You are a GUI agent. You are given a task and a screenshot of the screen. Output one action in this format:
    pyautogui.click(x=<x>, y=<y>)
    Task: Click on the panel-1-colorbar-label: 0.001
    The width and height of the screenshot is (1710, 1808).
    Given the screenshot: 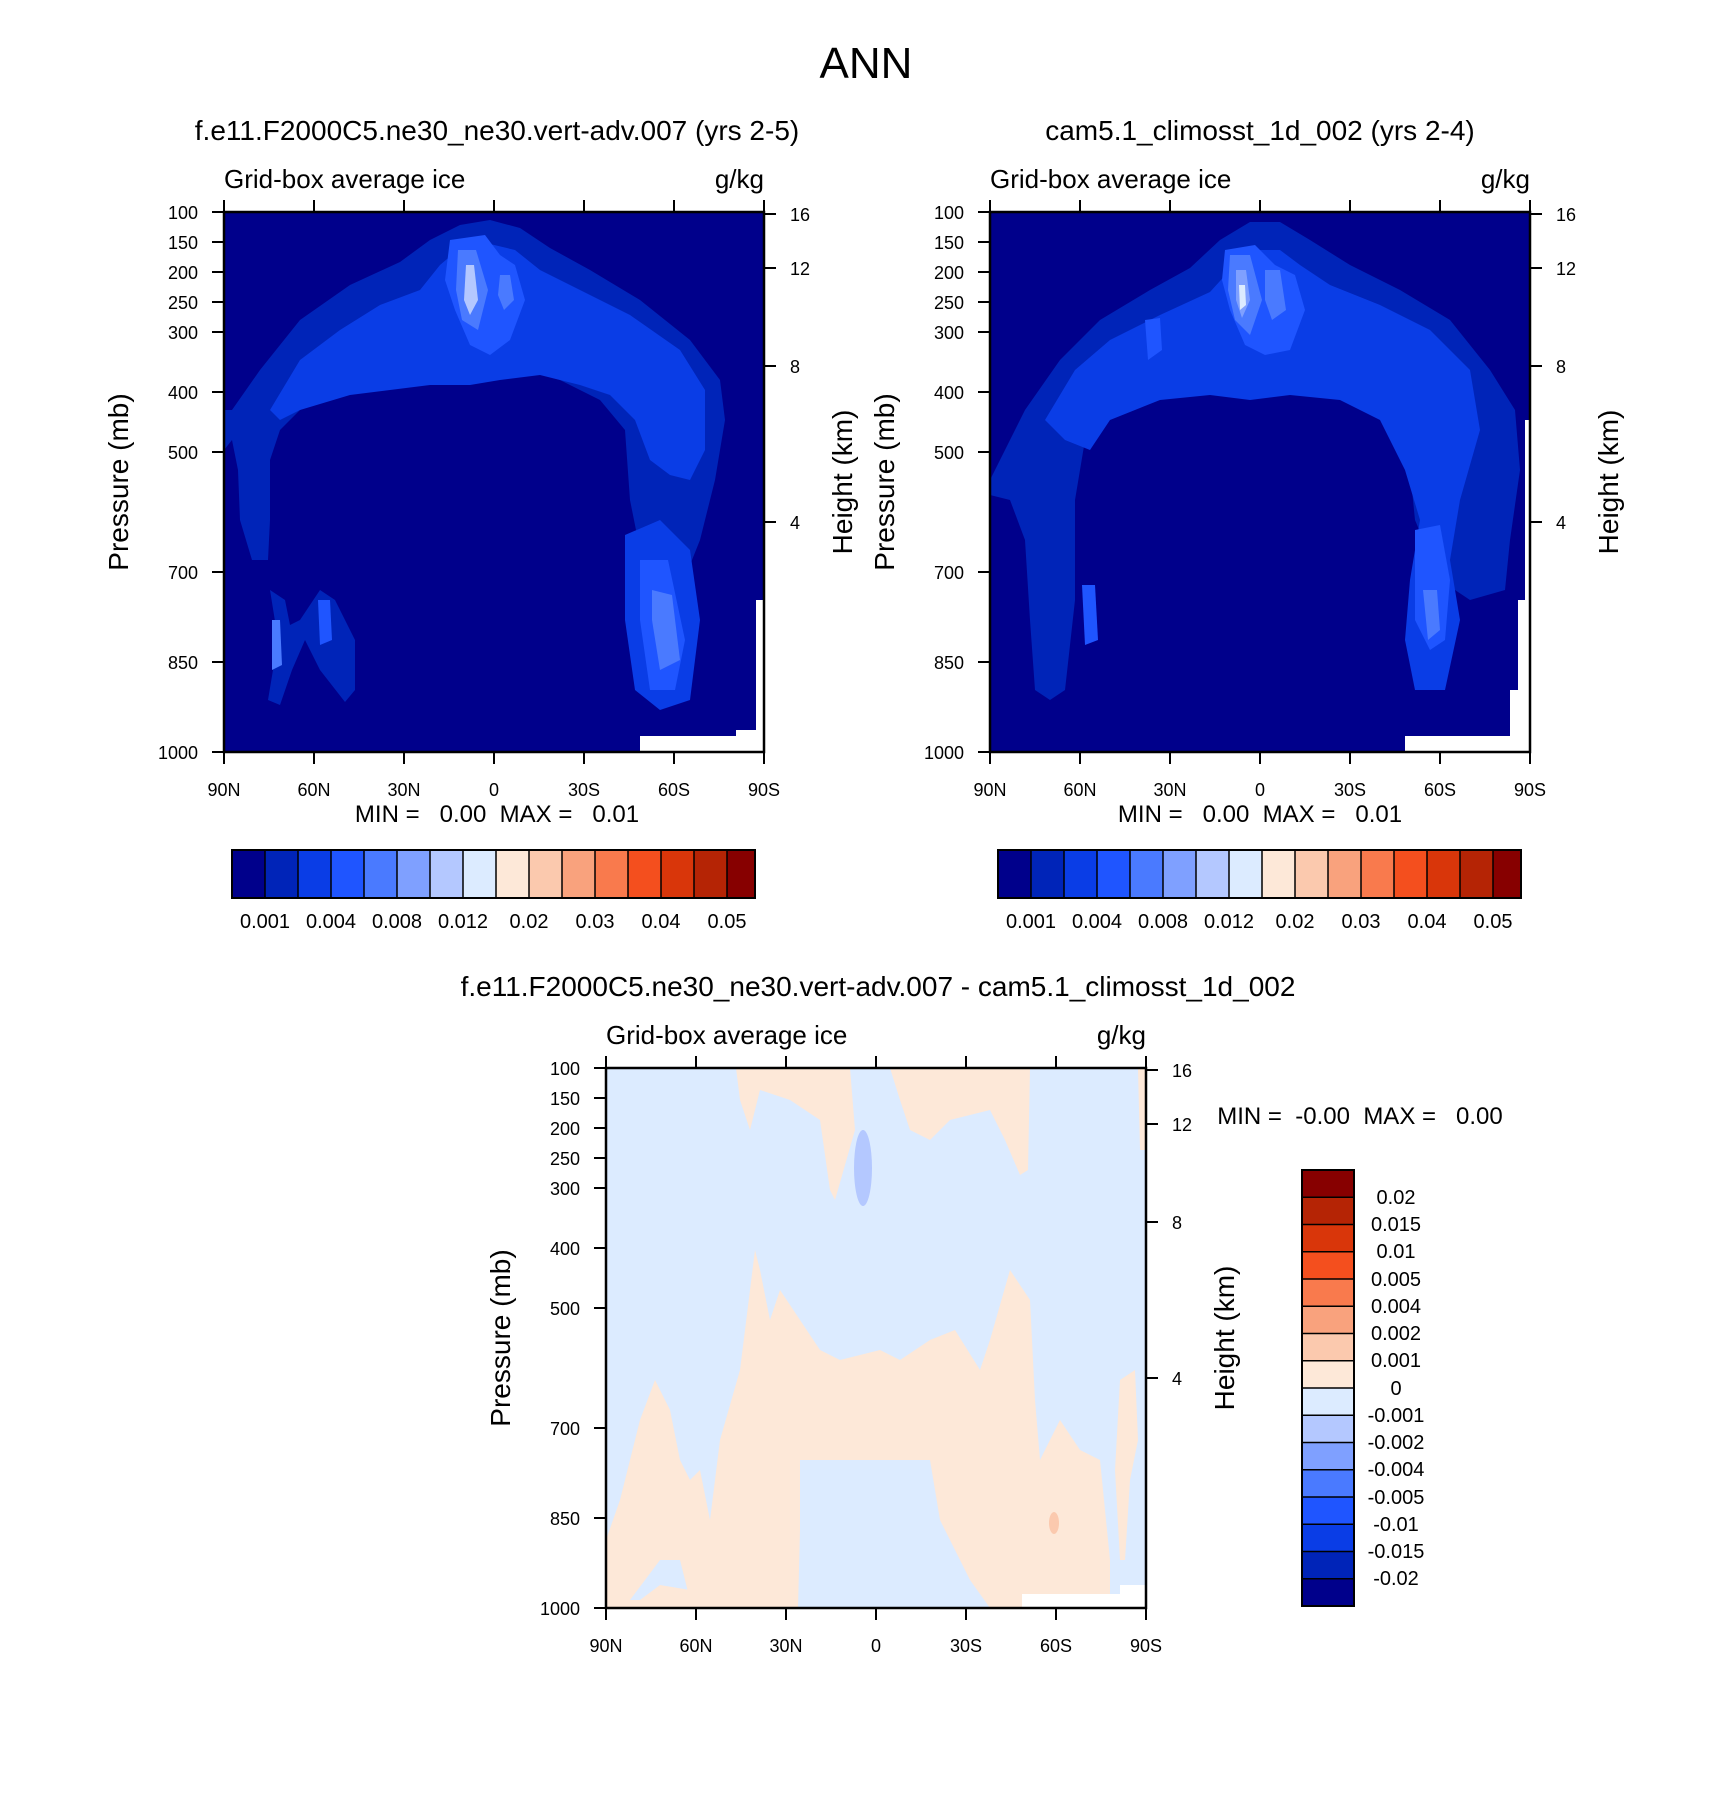 What is the action you would take?
    pyautogui.click(x=265, y=922)
    